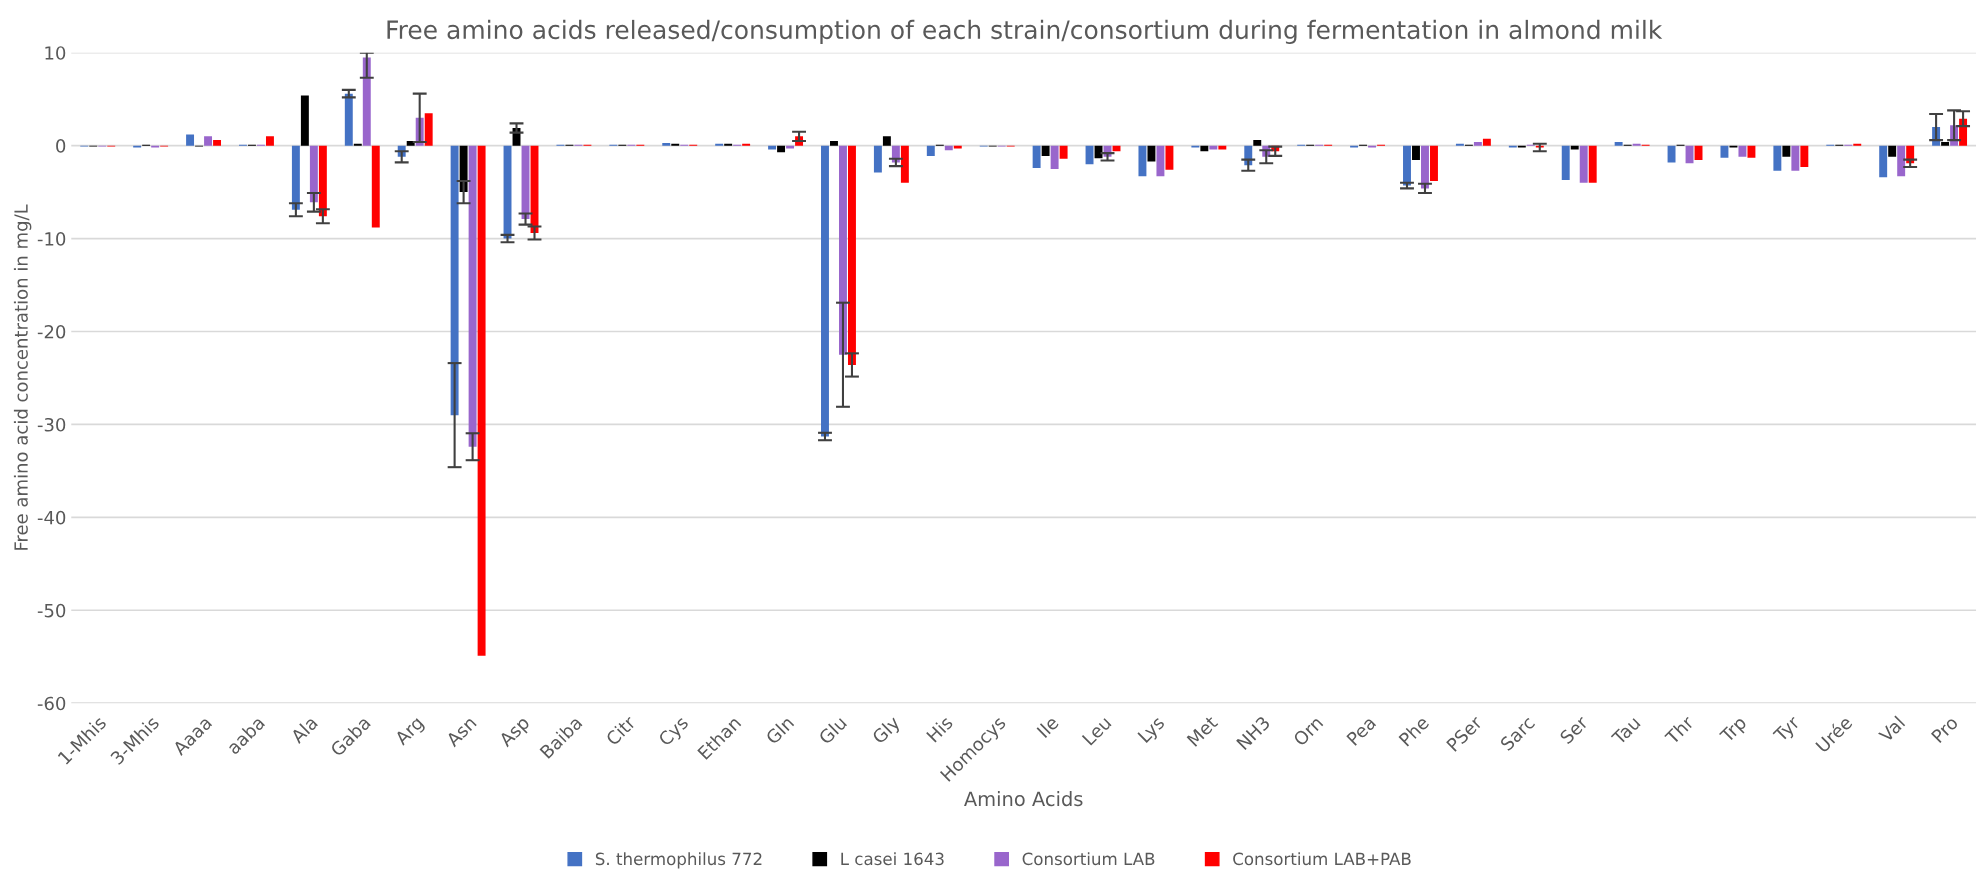  I want to click on x-axis-title: Amino Acids, so click(1023, 799).